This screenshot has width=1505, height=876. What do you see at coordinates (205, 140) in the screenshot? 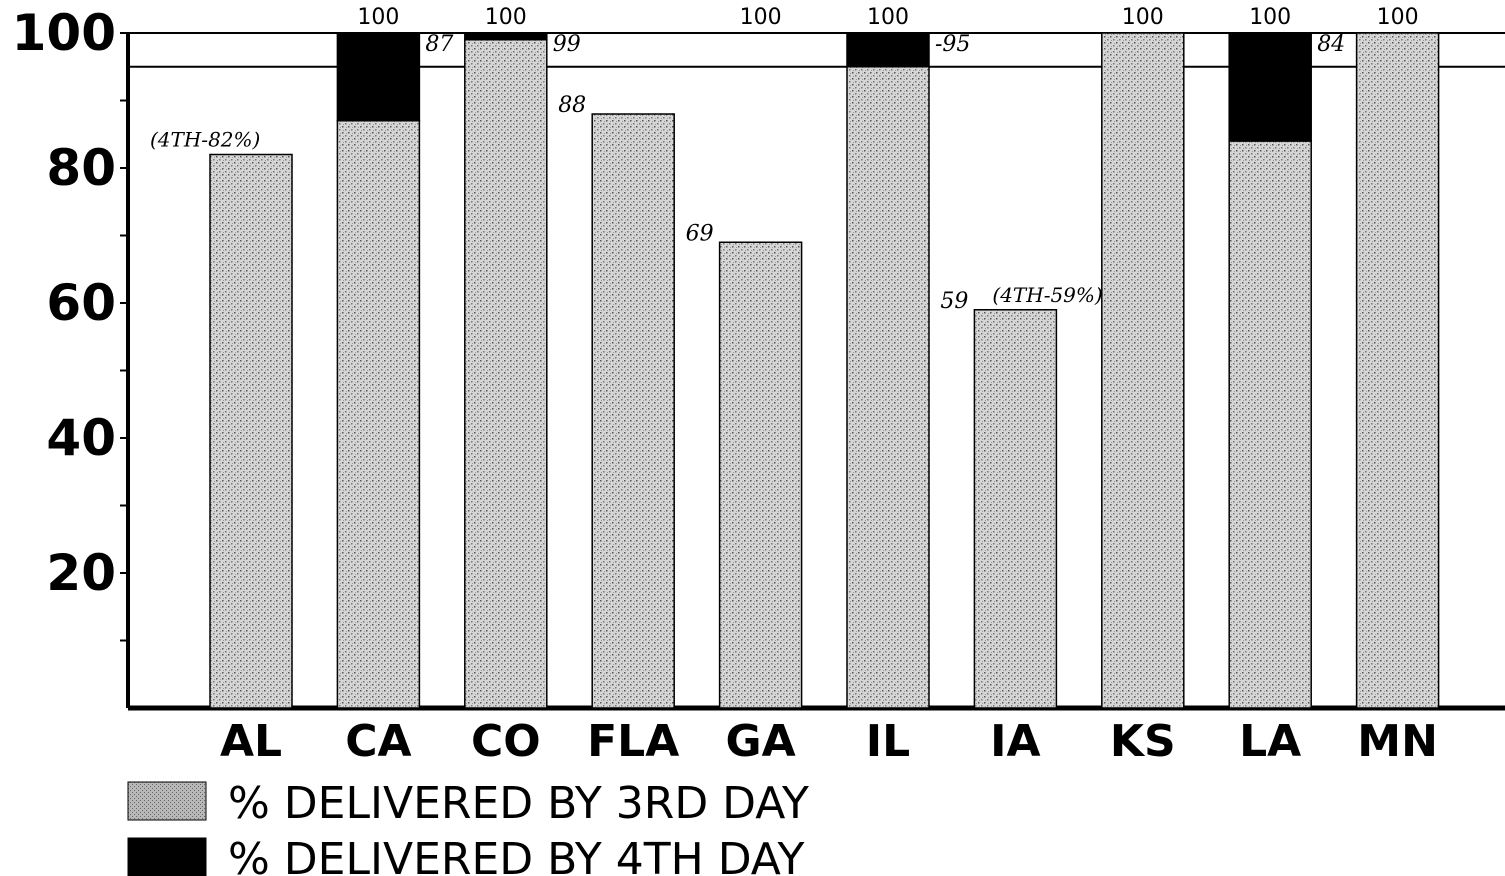
I see `bar-annotation: (4TH-82%)` at bounding box center [205, 140].